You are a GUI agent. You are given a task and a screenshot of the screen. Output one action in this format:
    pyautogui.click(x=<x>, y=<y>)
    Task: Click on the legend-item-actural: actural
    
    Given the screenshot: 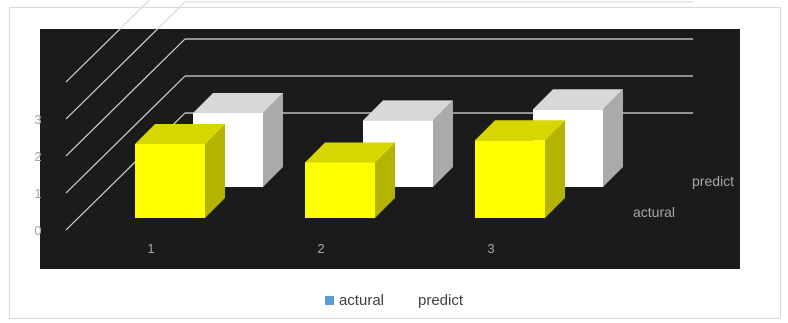 What is the action you would take?
    pyautogui.click(x=354, y=300)
    